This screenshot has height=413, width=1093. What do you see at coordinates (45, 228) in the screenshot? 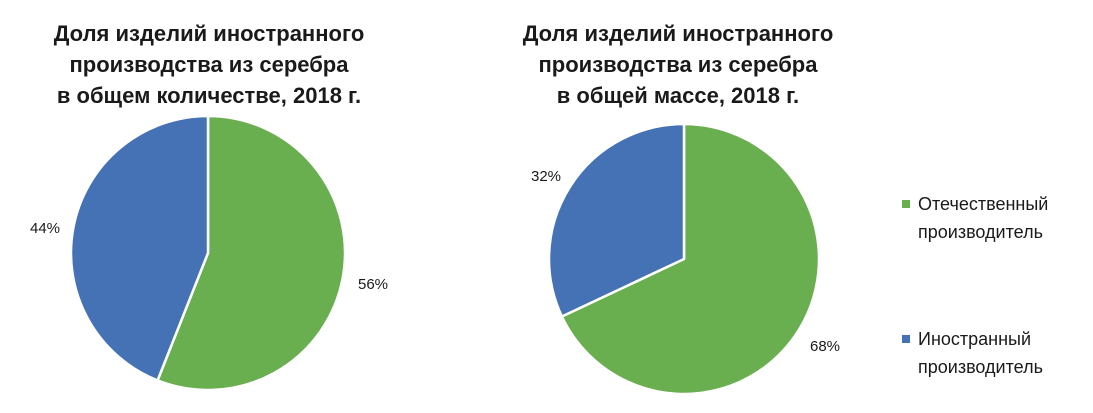
I see `data-label-foreign: 44%` at bounding box center [45, 228].